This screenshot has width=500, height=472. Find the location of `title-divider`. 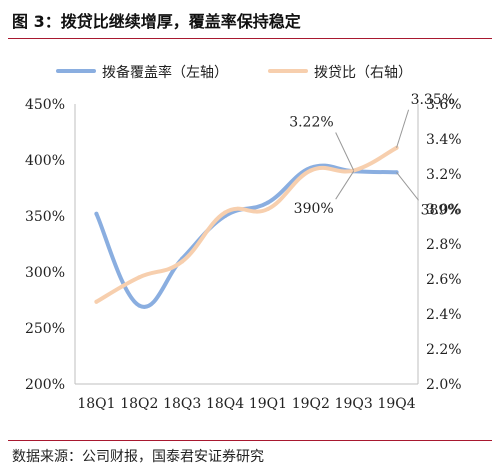

title-divider is located at coordinates (250, 38).